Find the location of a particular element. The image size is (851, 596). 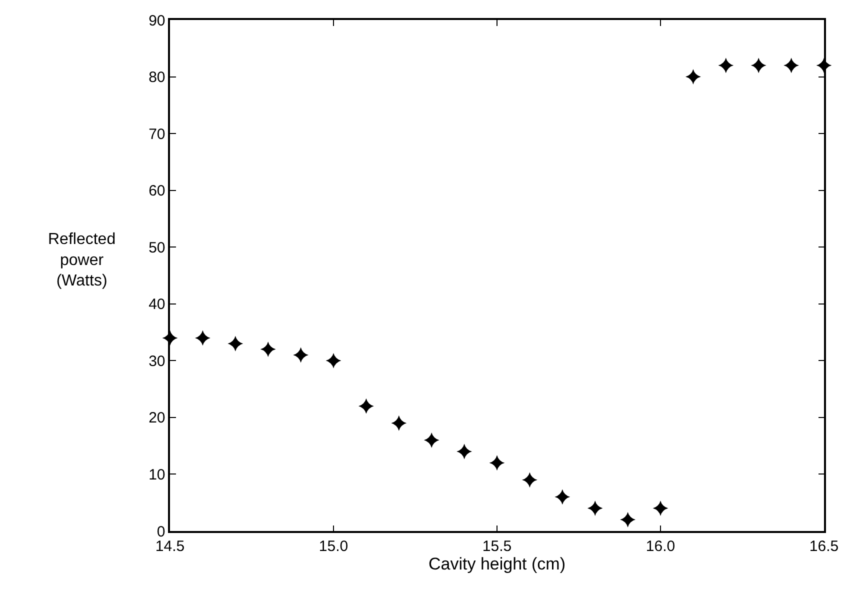

y-tick-label: 10 is located at coordinates (157, 475).